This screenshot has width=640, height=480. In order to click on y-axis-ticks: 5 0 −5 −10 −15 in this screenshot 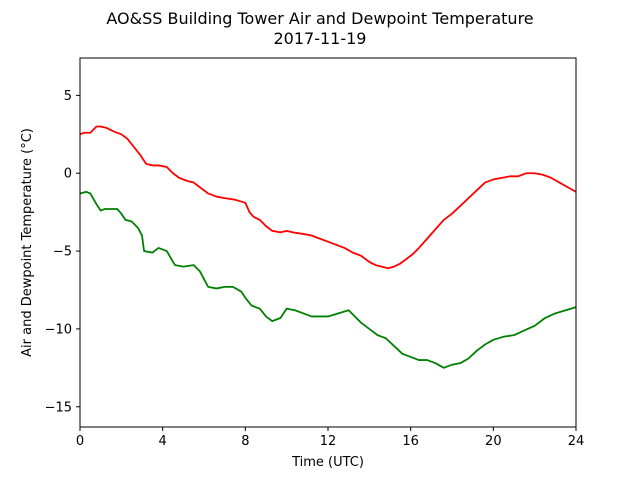, I will do `click(62, 252)`.